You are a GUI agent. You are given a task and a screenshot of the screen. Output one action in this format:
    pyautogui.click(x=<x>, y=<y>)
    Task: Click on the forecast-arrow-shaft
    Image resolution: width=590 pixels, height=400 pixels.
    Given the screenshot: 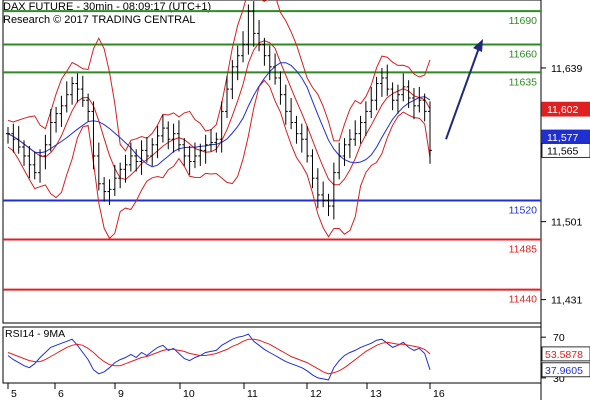 What is the action you would take?
    pyautogui.click(x=463, y=92)
    